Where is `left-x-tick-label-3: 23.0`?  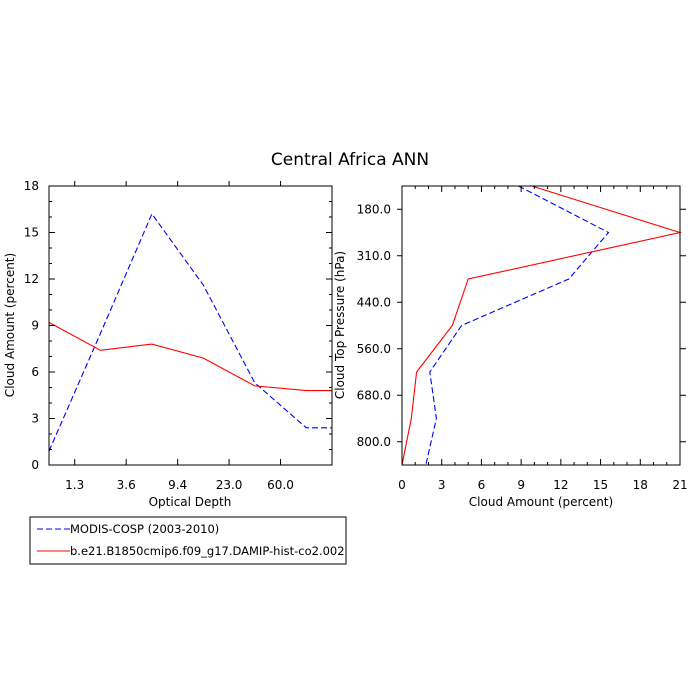 left-x-tick-label-3: 23.0 is located at coordinates (229, 485).